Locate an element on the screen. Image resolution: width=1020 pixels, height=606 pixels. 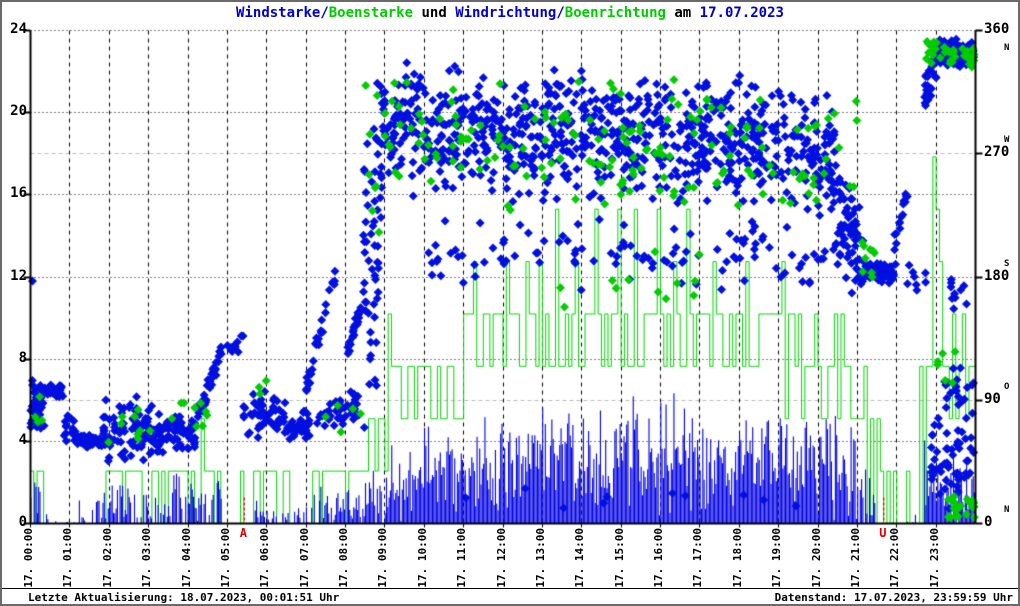
x-tick-label: 17. 02:00 is located at coordinates (107, 558).